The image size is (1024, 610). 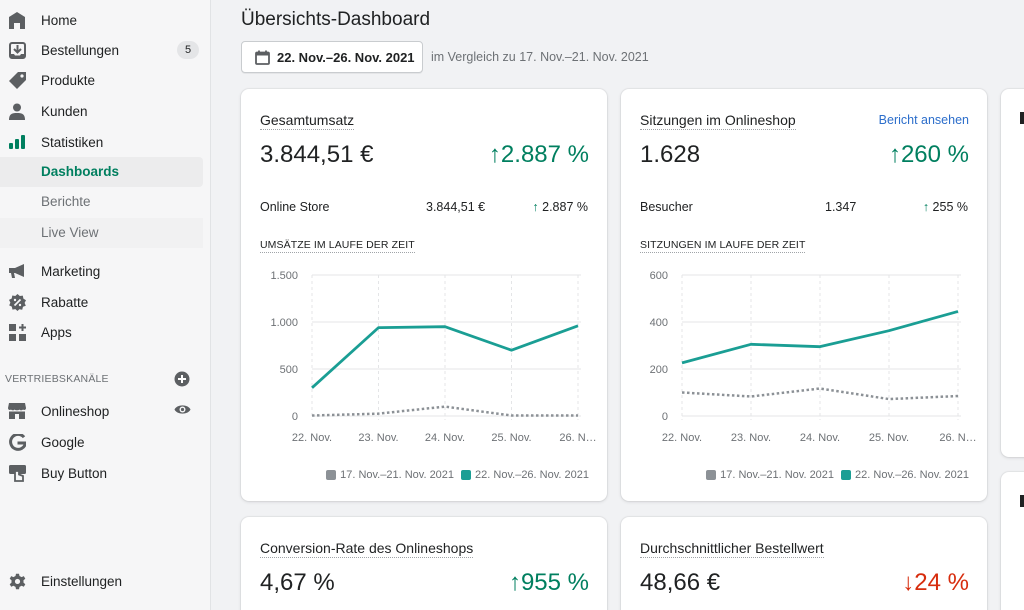 What do you see at coordinates (923, 120) in the screenshot?
I see `view-report-link: Bericht ansehen` at bounding box center [923, 120].